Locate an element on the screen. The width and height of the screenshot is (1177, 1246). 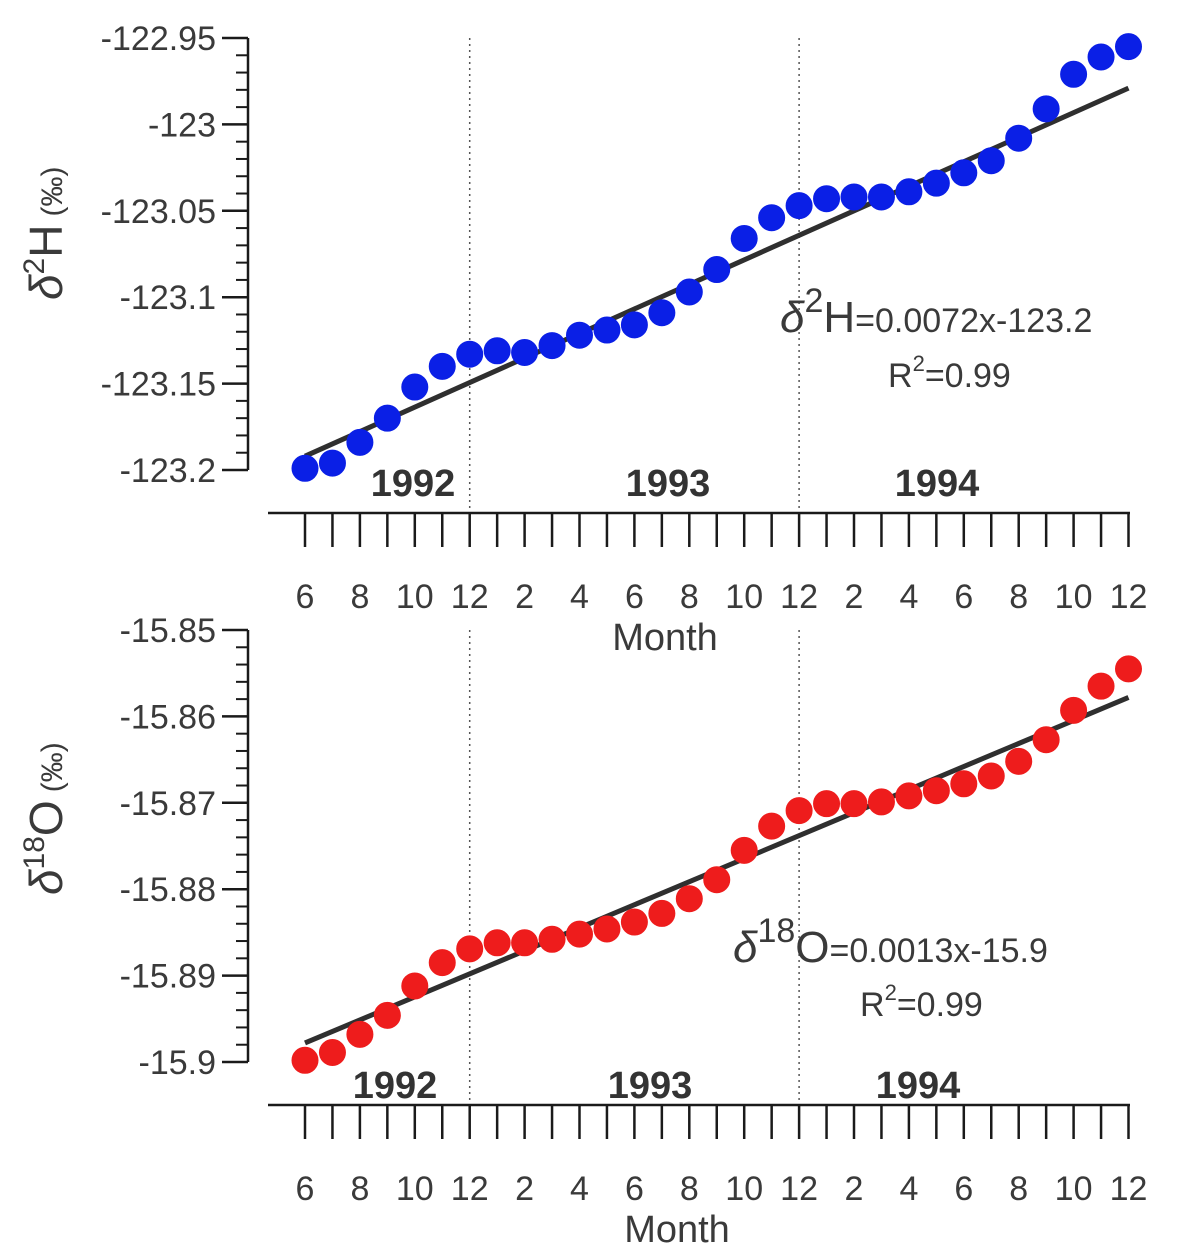
bottom-y-axis: -15.9 -15.89 -15.88 -15.87 -15.86 -15.85 is located at coordinates (185, 847).